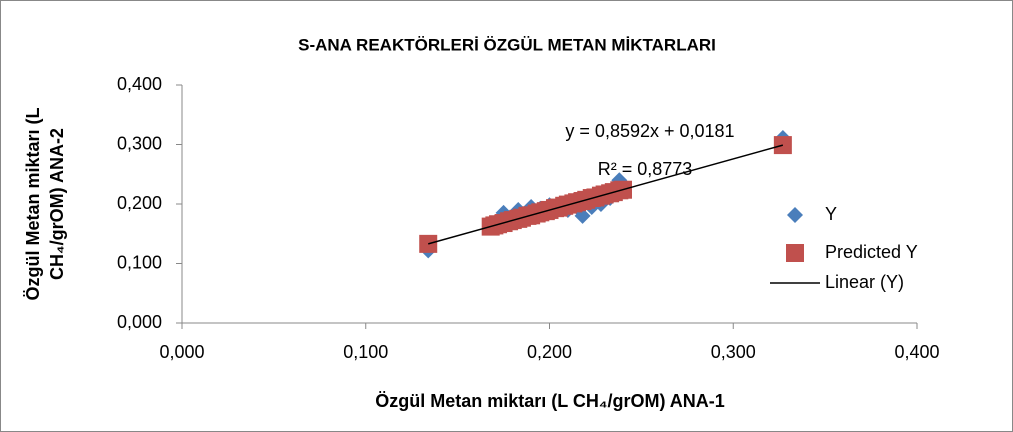 The width and height of the screenshot is (1013, 432). Describe the element at coordinates (181, 352) in the screenshot. I see `x-tick-label: 0,000` at that location.